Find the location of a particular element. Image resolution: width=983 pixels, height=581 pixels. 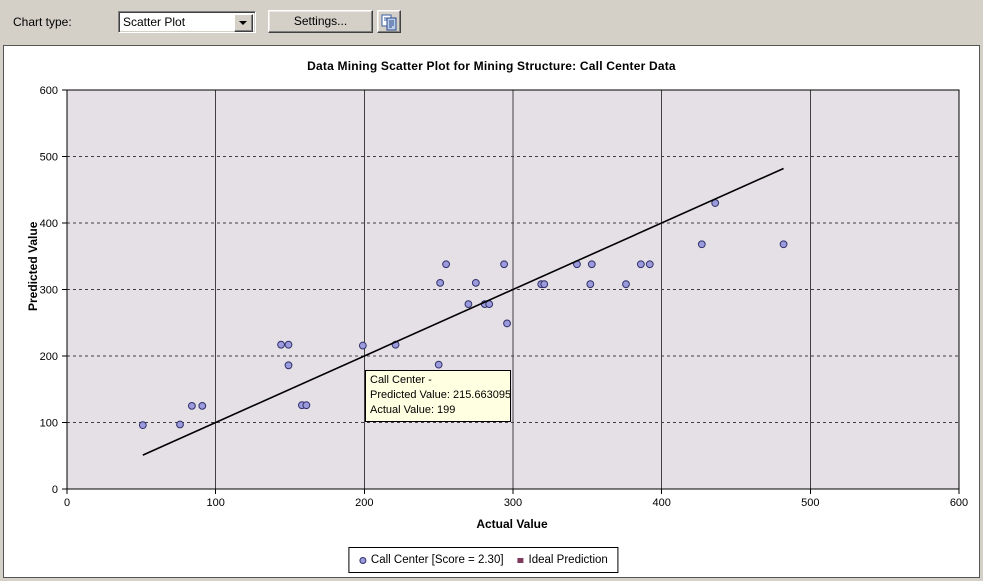

copy-button is located at coordinates (389, 21).